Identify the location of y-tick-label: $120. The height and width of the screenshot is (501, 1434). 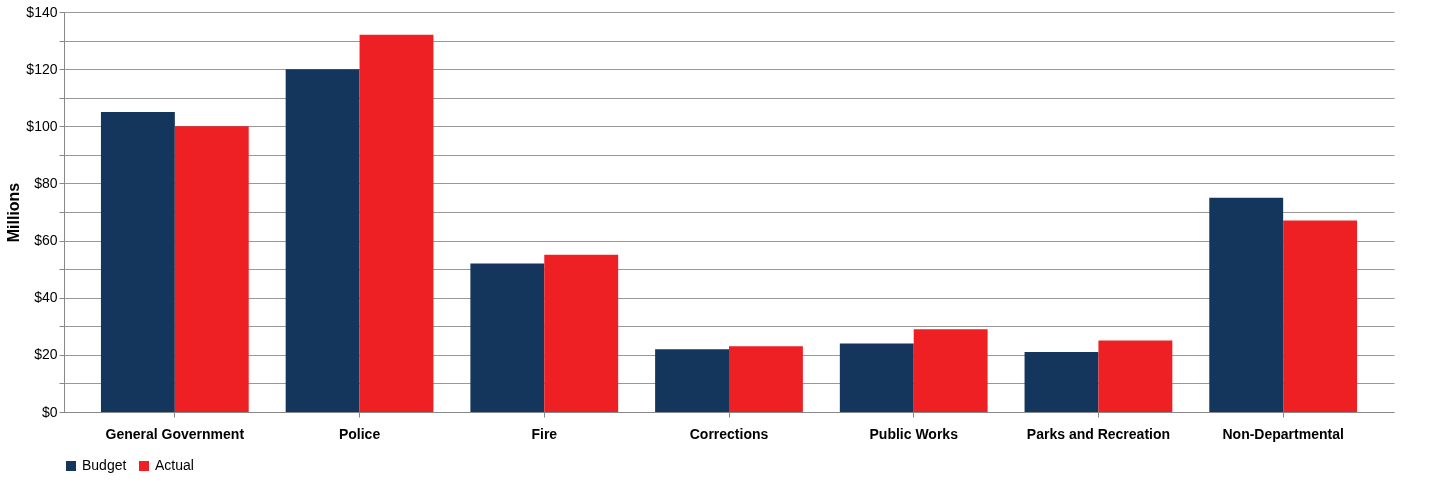
(42, 68).